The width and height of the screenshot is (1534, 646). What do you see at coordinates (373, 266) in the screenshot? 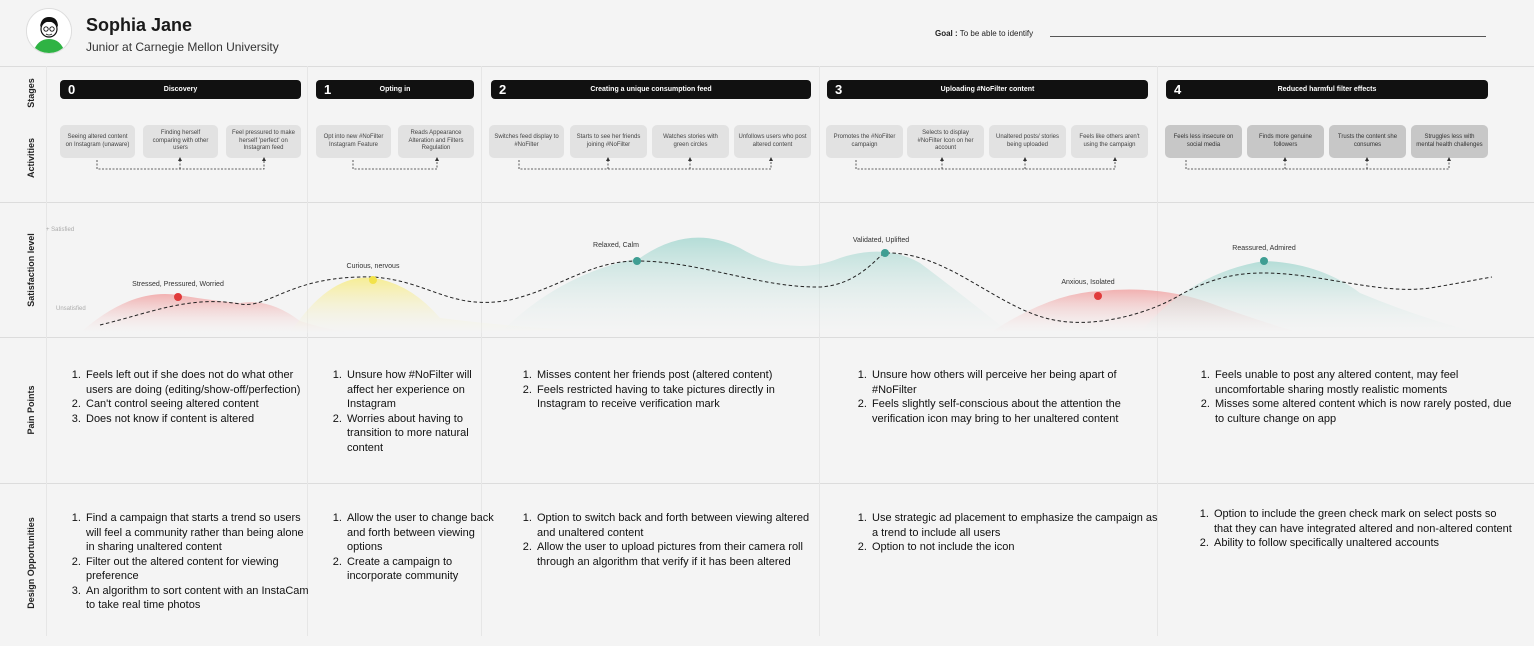
I see `emotion-label: Curious, nervous` at bounding box center [373, 266].